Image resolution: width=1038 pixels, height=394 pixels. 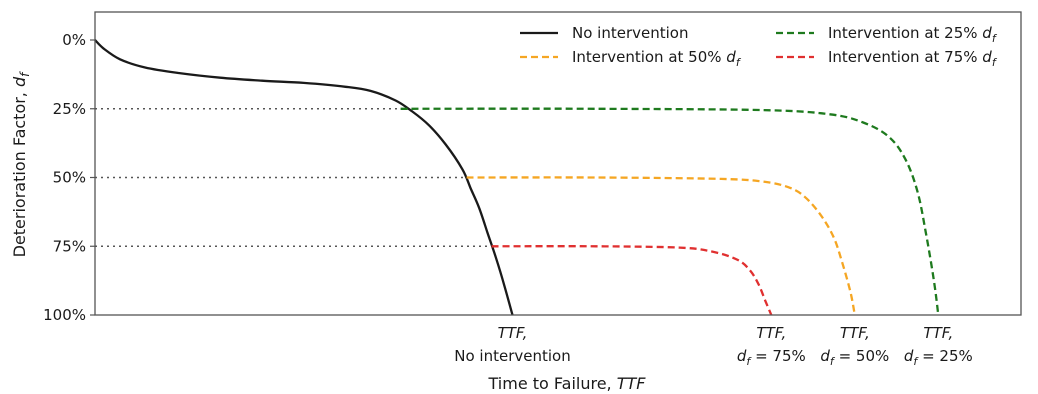 What do you see at coordinates (512, 356) in the screenshot?
I see `x-marker-label-line2: No intervention` at bounding box center [512, 356].